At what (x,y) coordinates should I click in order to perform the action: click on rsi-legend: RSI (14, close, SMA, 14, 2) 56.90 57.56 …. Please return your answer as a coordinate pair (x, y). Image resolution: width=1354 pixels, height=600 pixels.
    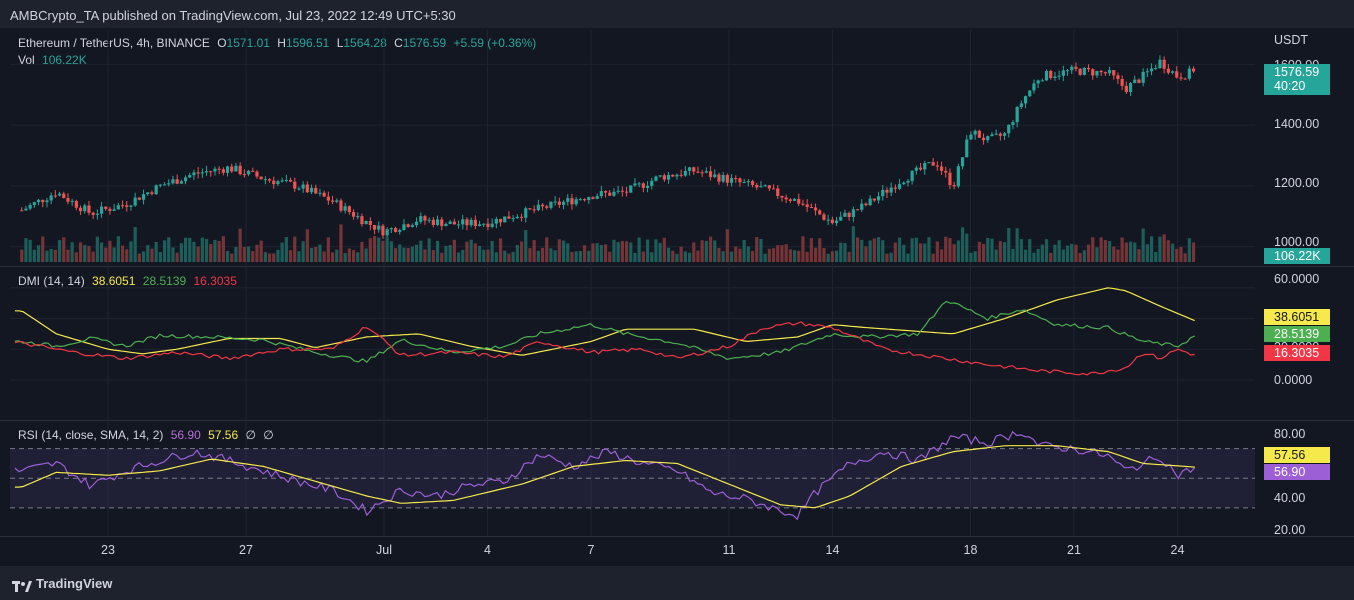
    Looking at the image, I should click on (148, 435).